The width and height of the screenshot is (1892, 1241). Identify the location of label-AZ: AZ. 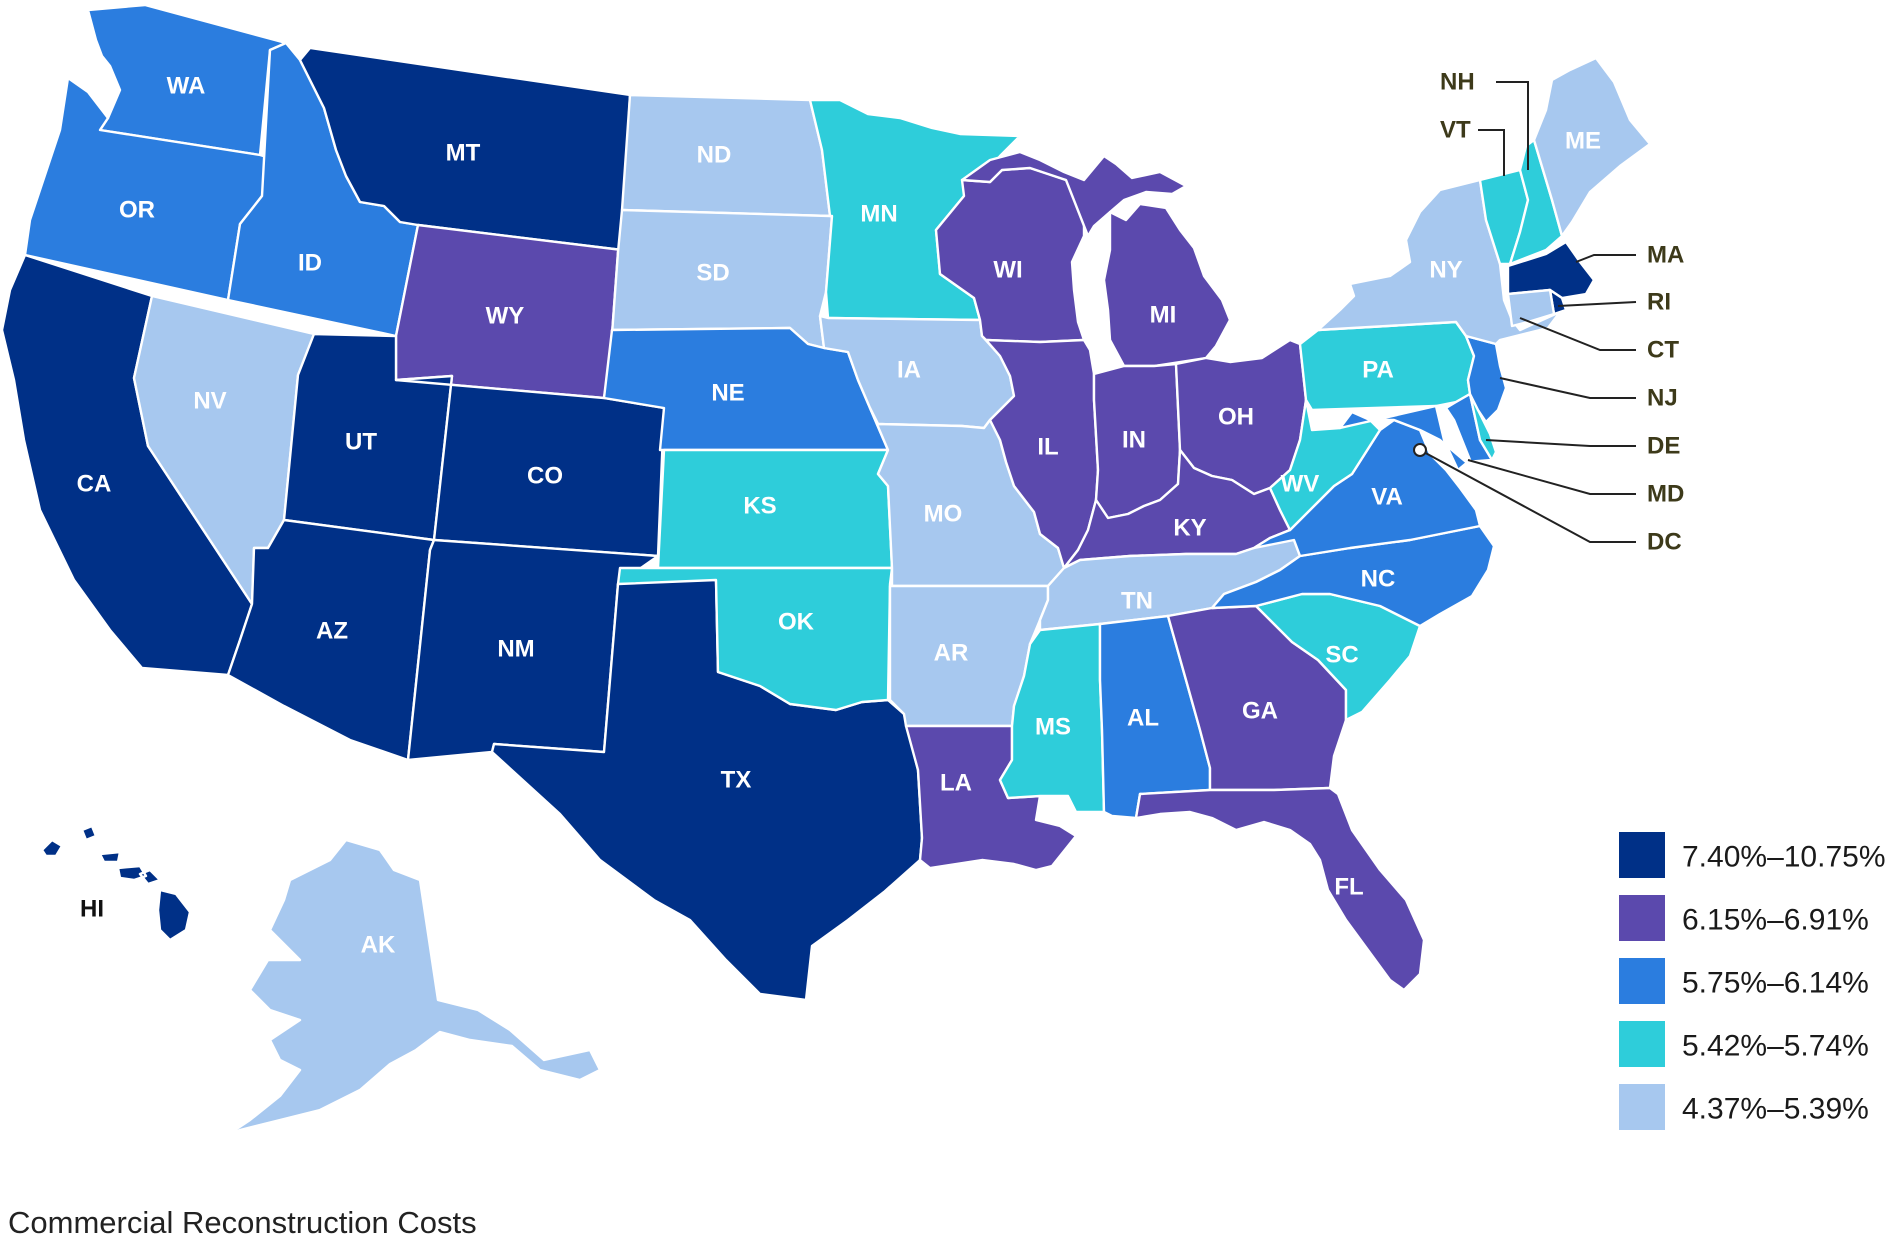
(332, 631).